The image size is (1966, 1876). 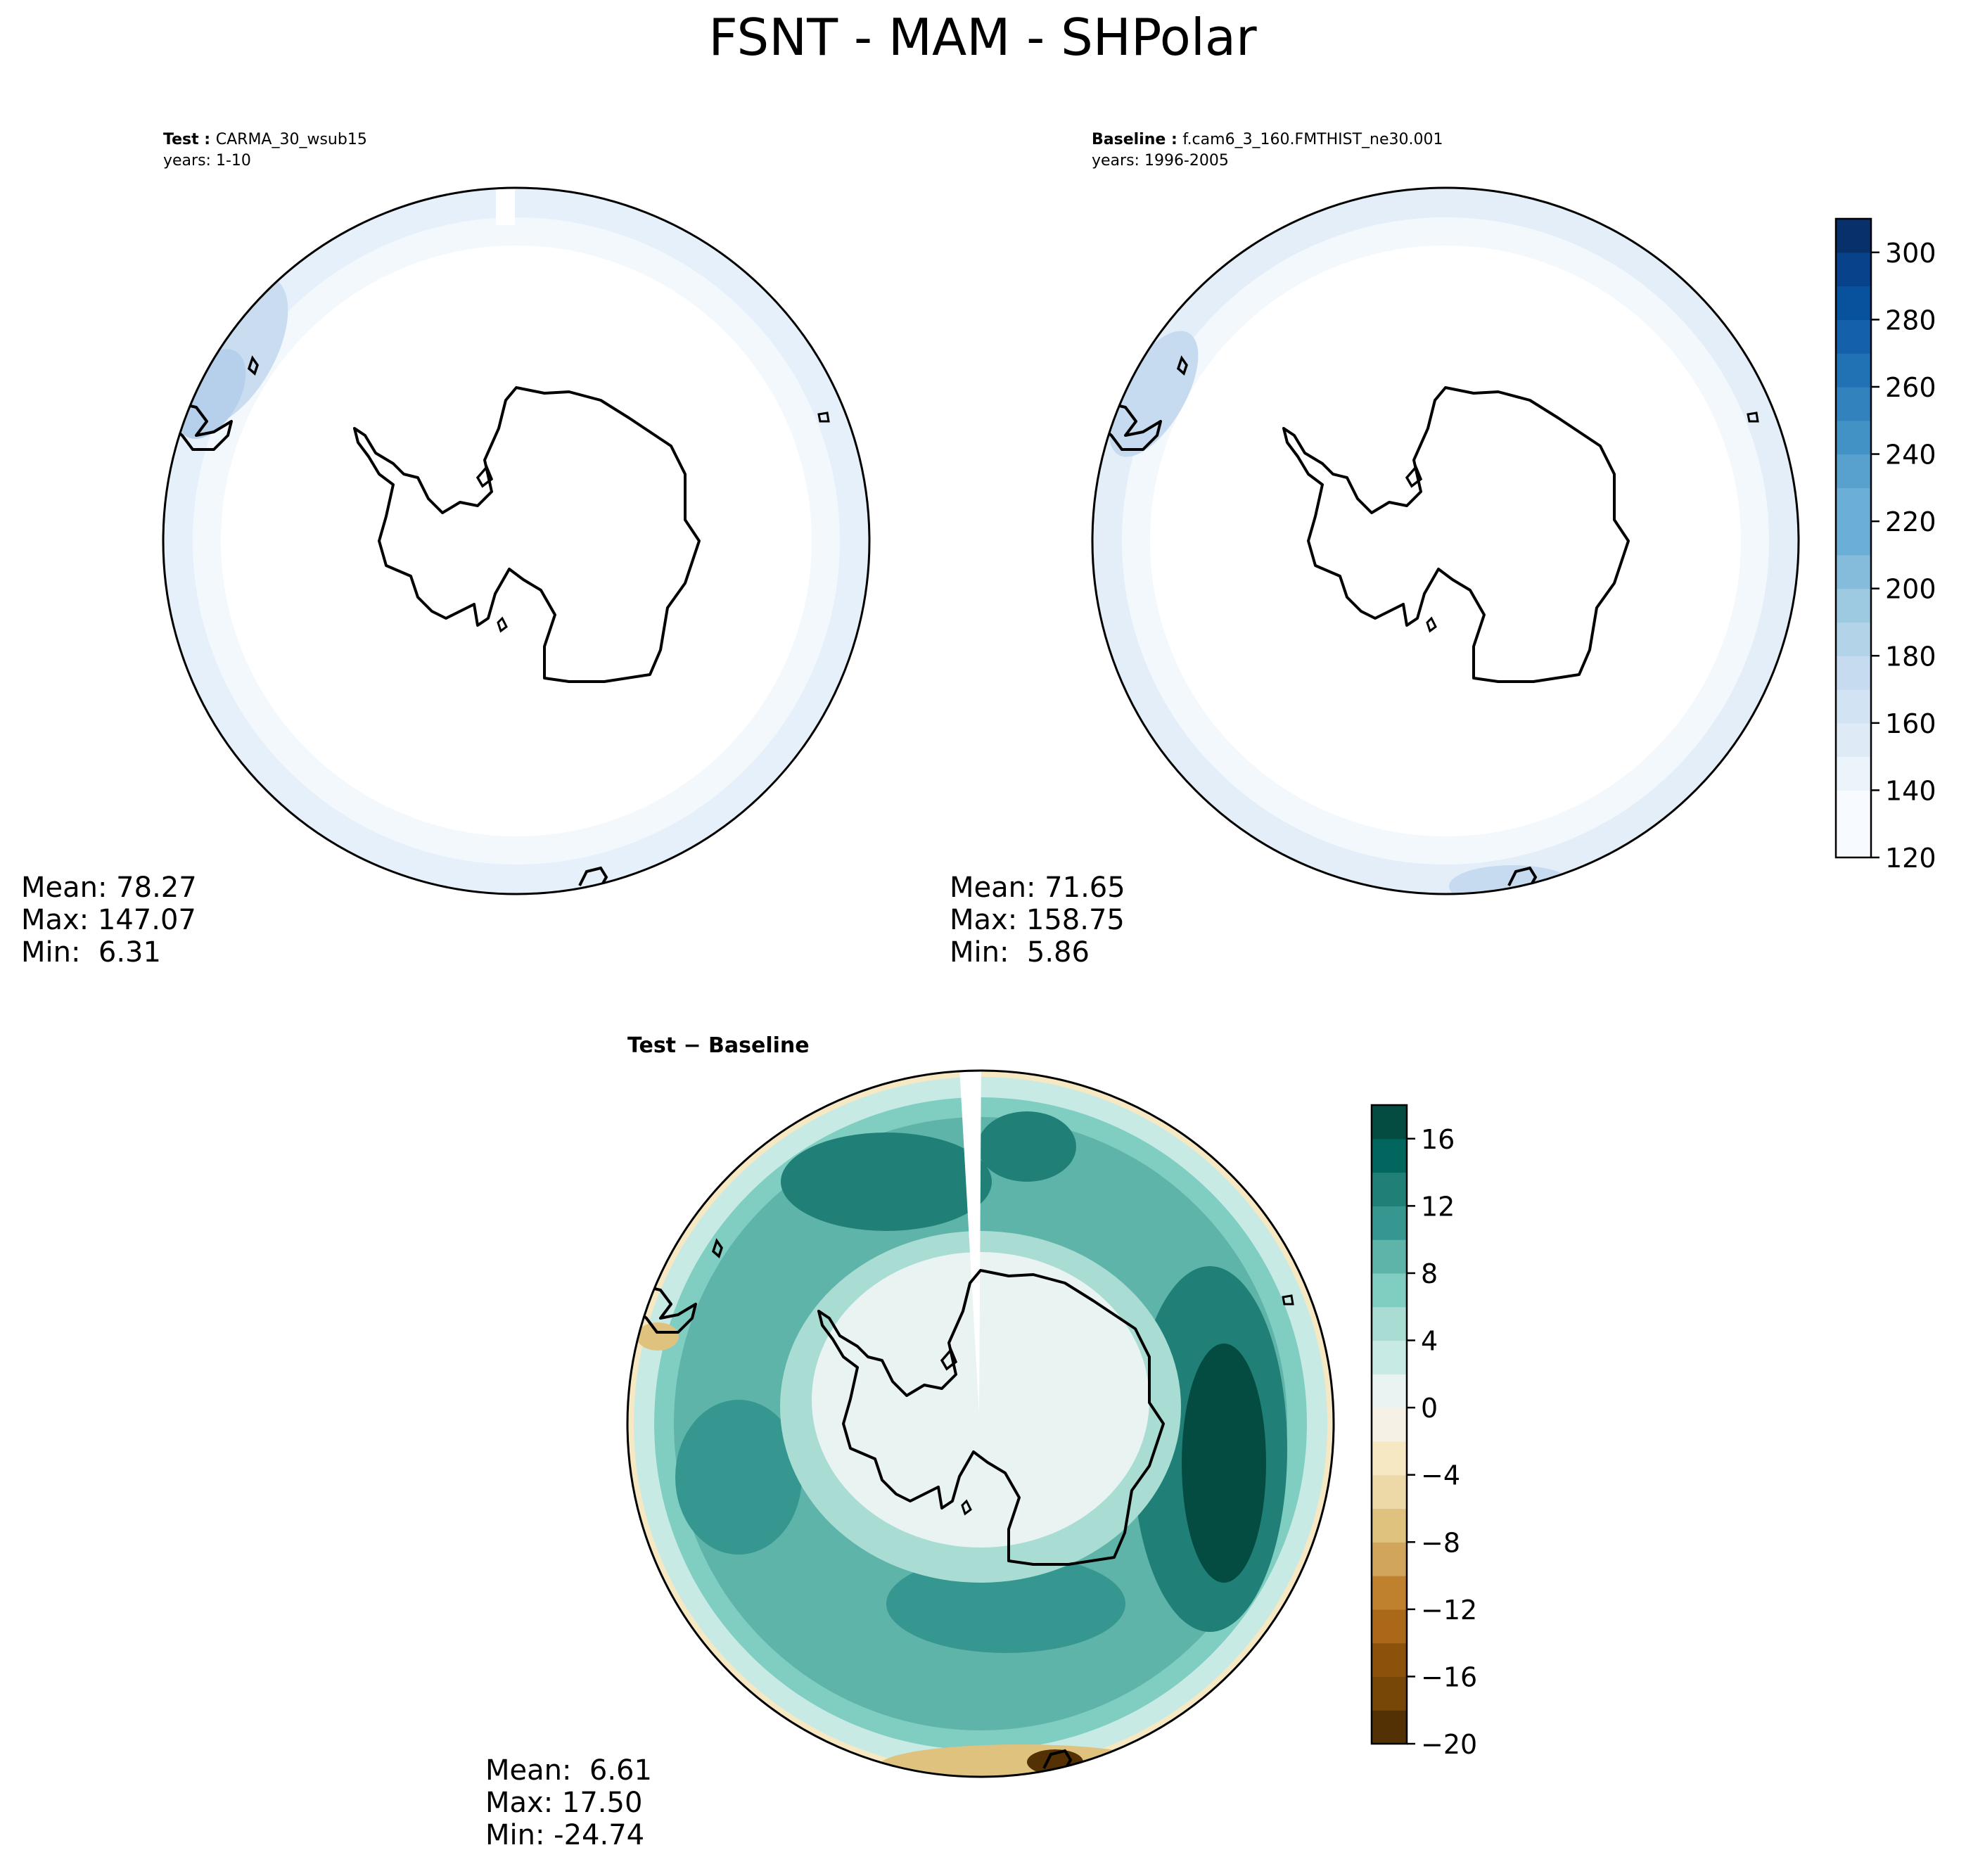 What do you see at coordinates (563, 1803) in the screenshot?
I see `panel-diff-max: Max: 17.50` at bounding box center [563, 1803].